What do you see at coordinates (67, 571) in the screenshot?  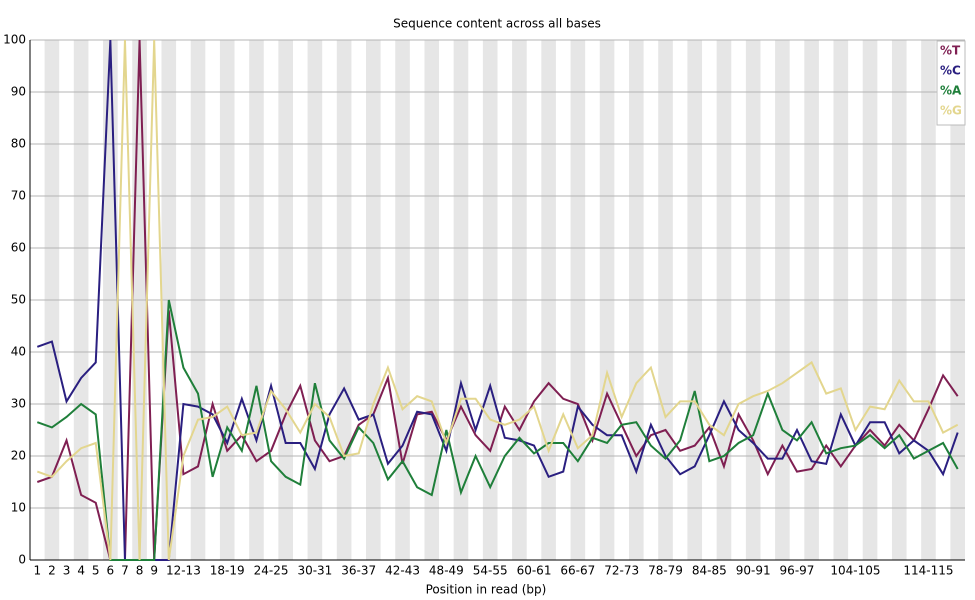 I see `x-tick-label: 3` at bounding box center [67, 571].